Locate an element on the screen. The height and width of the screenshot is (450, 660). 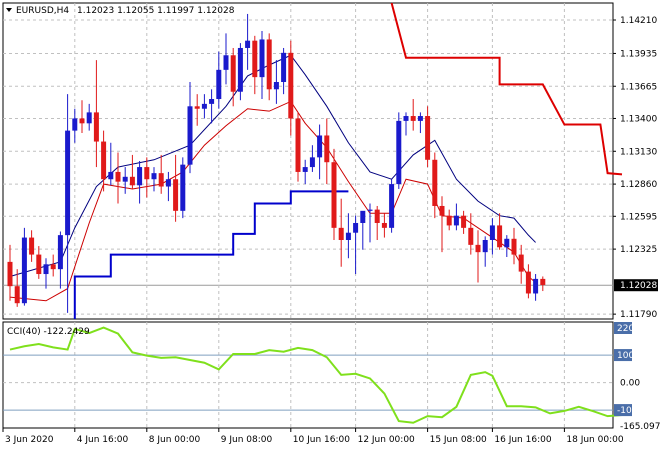
support-trailing-stop-line is located at coordinates (211, 254).